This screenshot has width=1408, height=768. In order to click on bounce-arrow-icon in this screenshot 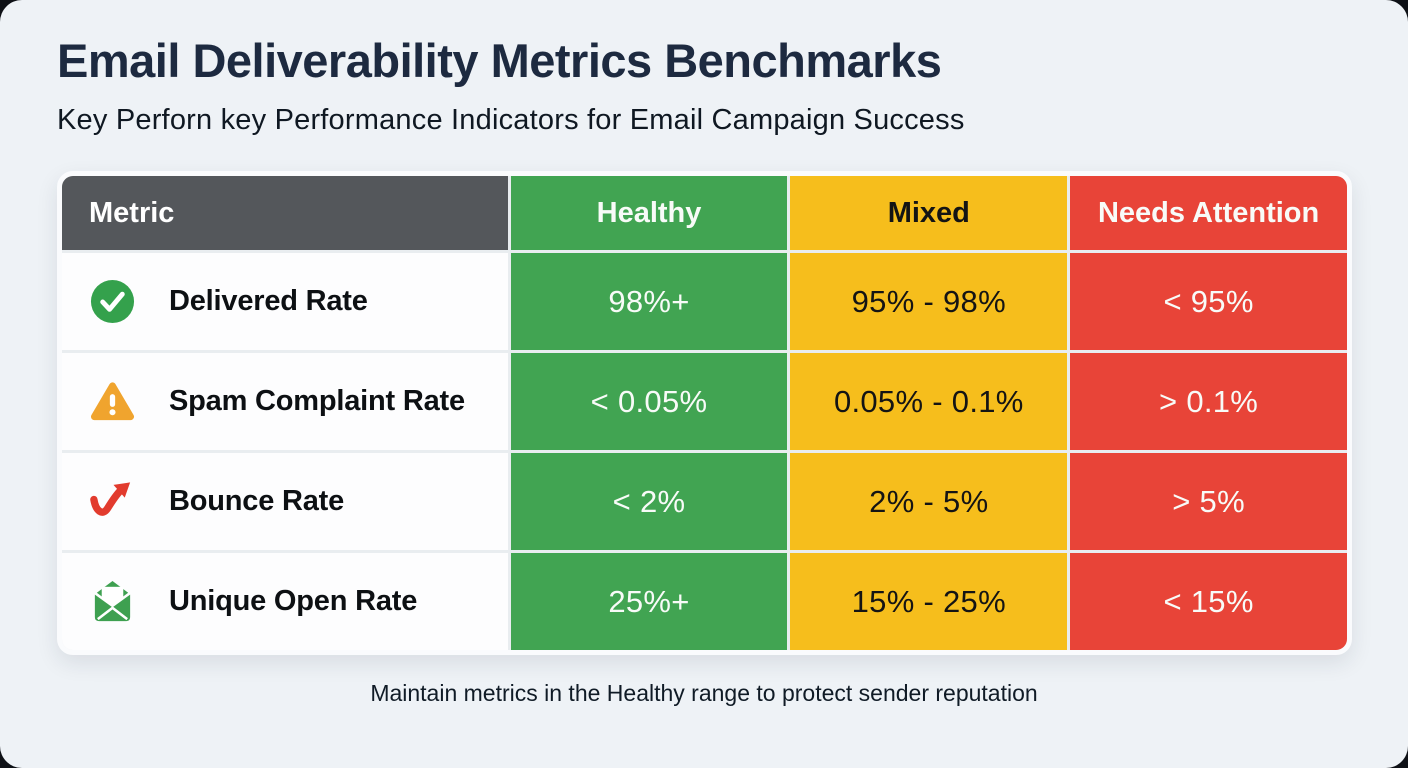, I will do `click(112, 501)`.